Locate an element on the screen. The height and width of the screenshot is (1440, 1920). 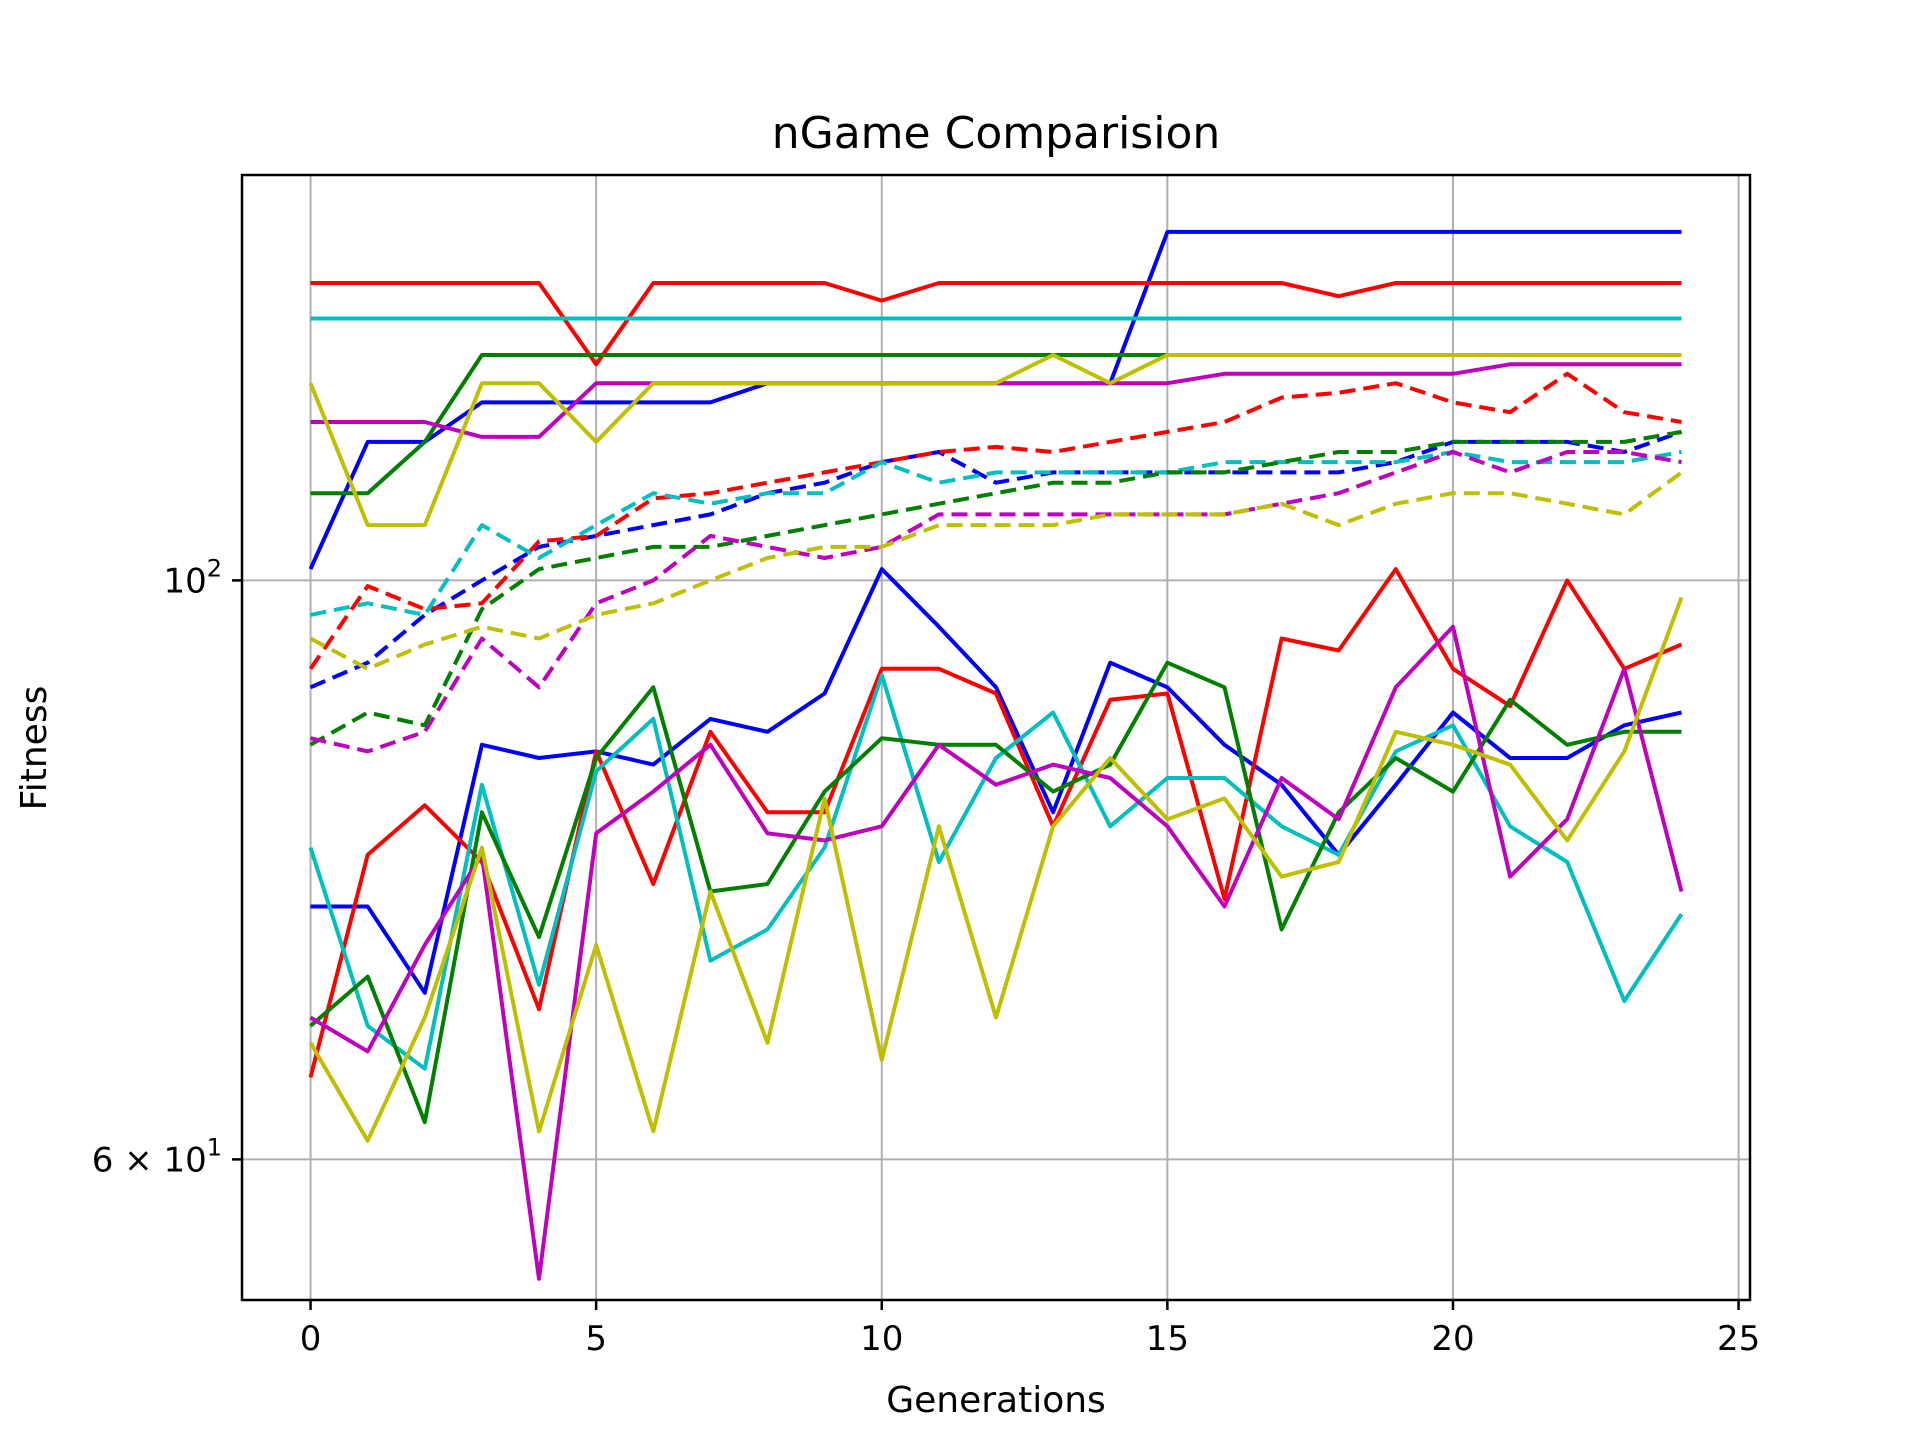
x-axis-label: Generations is located at coordinates (996, 1400).